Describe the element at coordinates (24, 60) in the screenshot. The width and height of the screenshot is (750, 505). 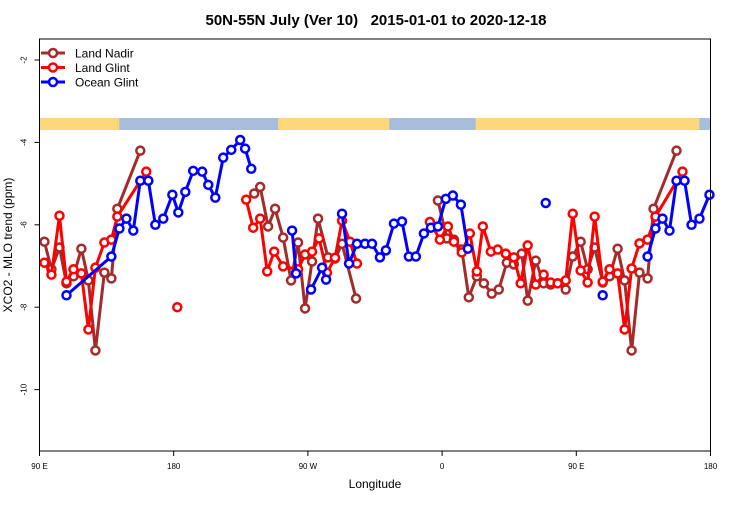
I see `y-tick-label: -2` at that location.